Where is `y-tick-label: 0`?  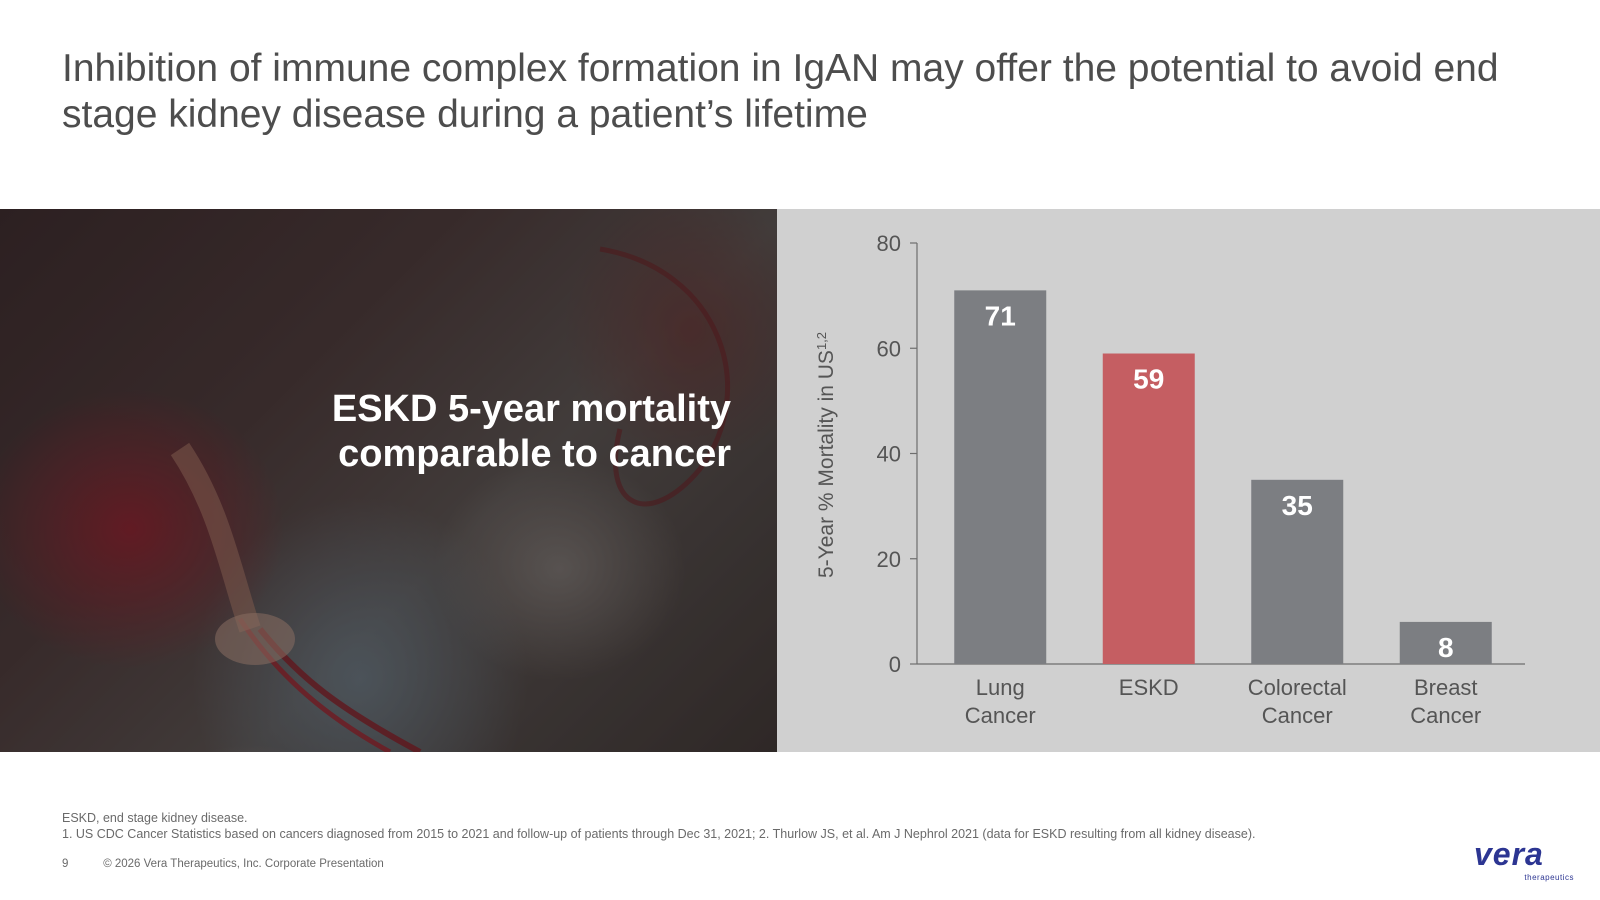
y-tick-label: 0 is located at coordinates (895, 664).